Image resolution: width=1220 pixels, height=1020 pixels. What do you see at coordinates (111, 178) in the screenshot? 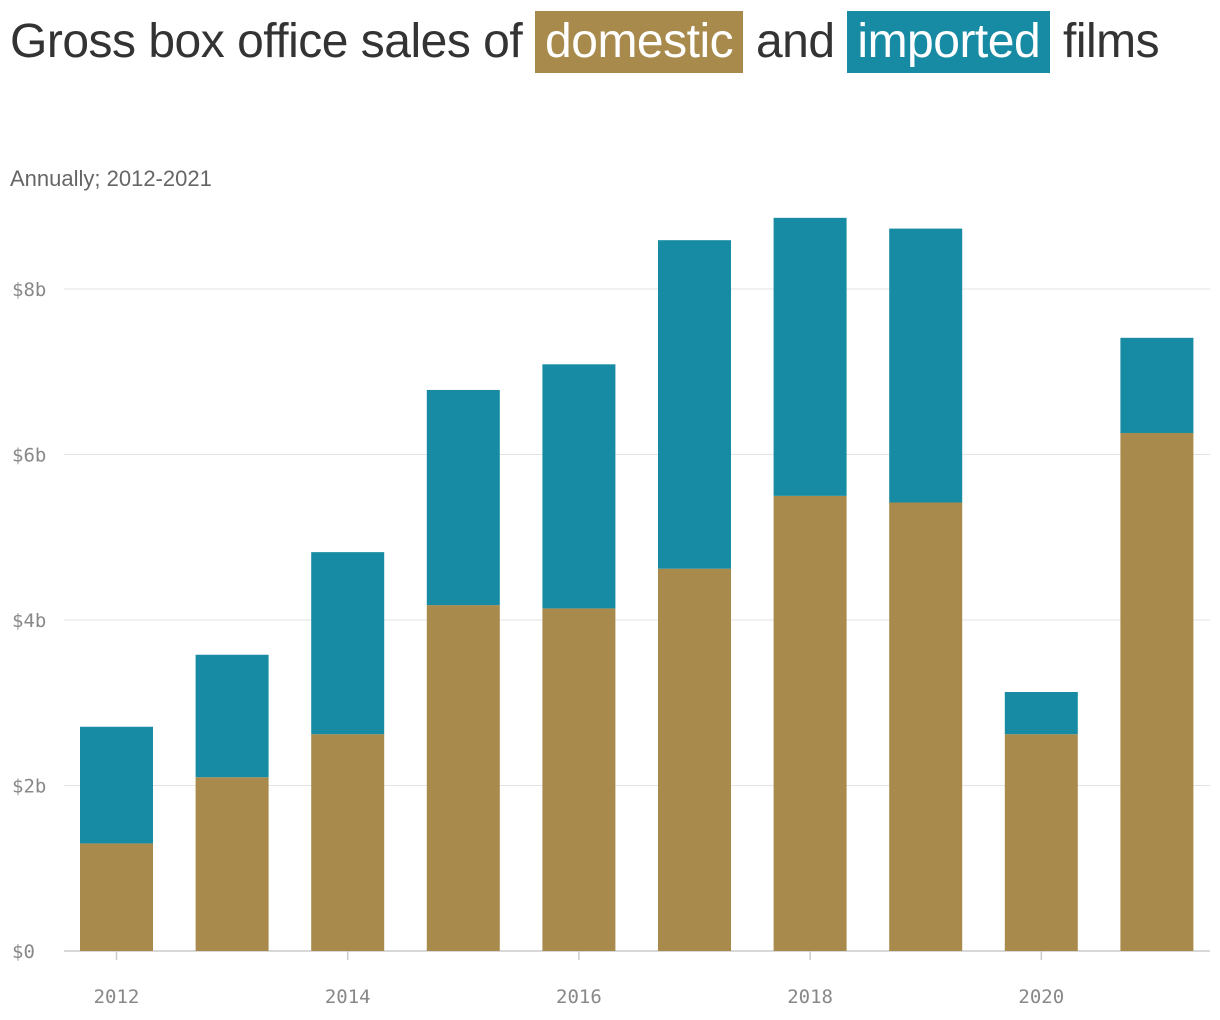
I see `chart-subtitle: Annually; 2012-2021` at bounding box center [111, 178].